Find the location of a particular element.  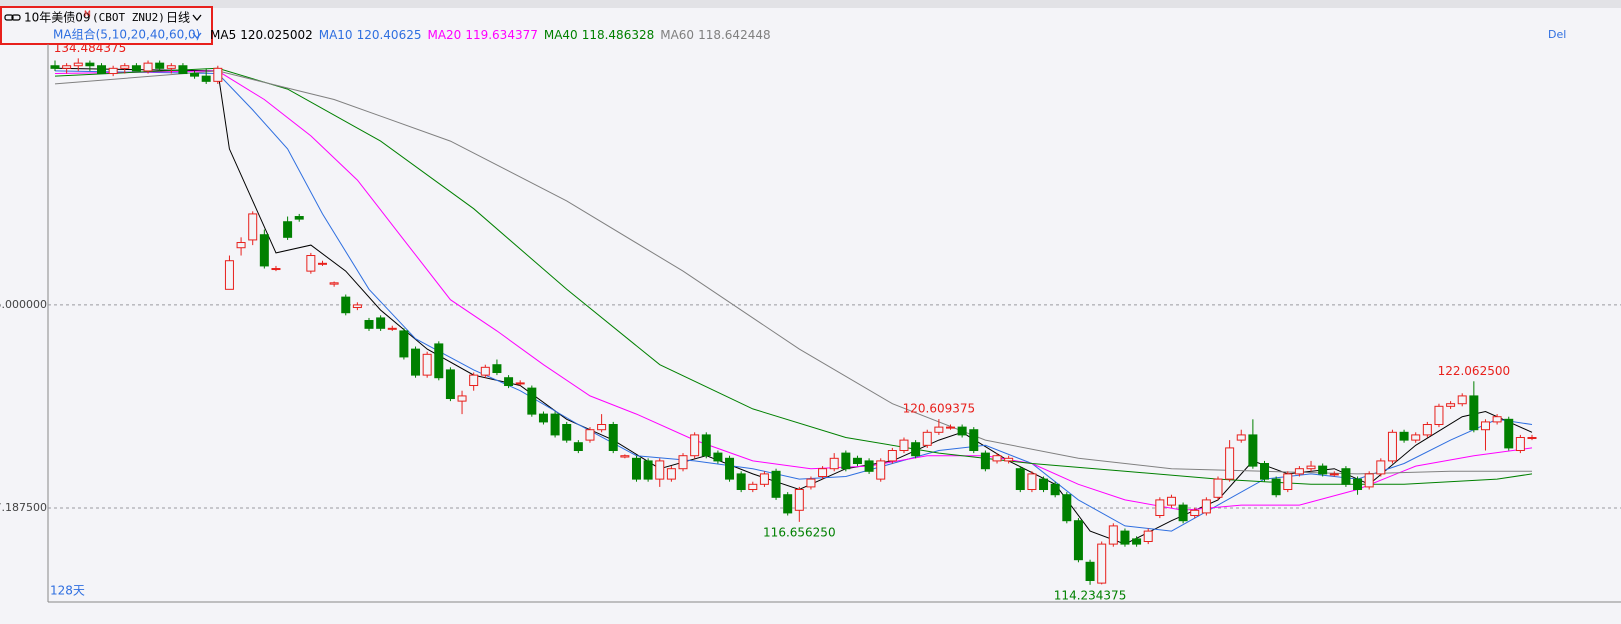

superscript: M is located at coordinates (87, 14).